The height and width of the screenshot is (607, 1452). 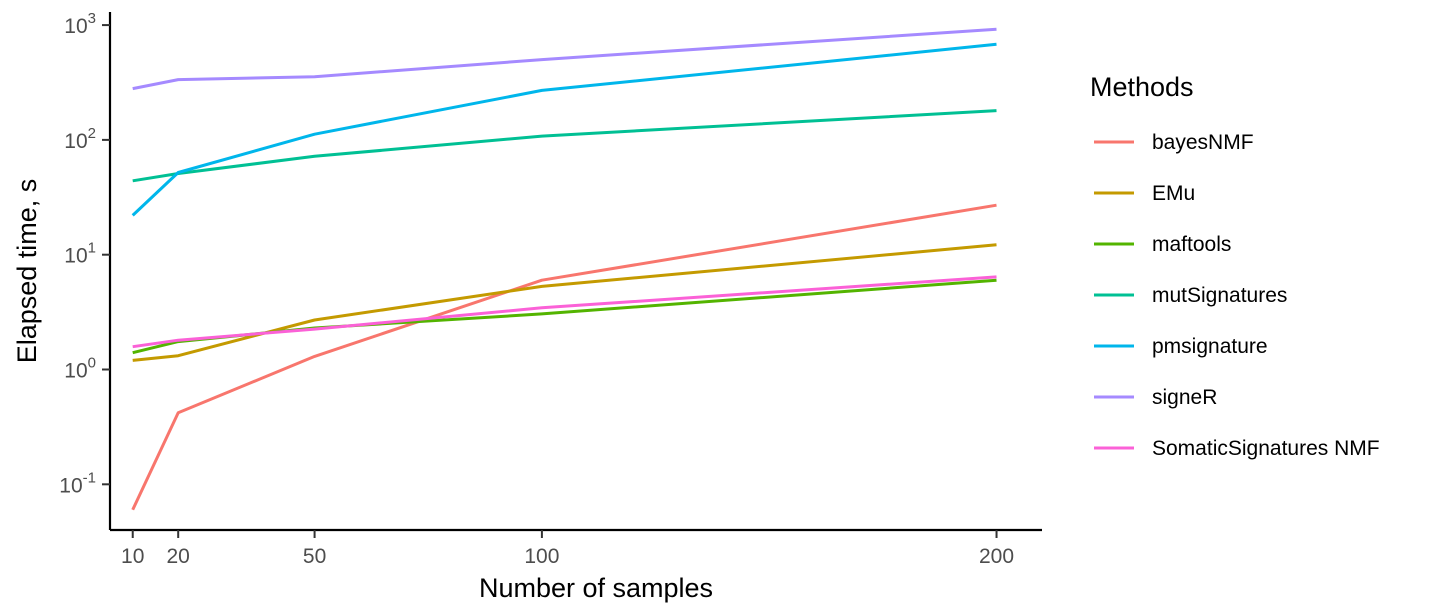 What do you see at coordinates (564, 312) in the screenshot?
I see `series-line-somaticsignatures-nmf` at bounding box center [564, 312].